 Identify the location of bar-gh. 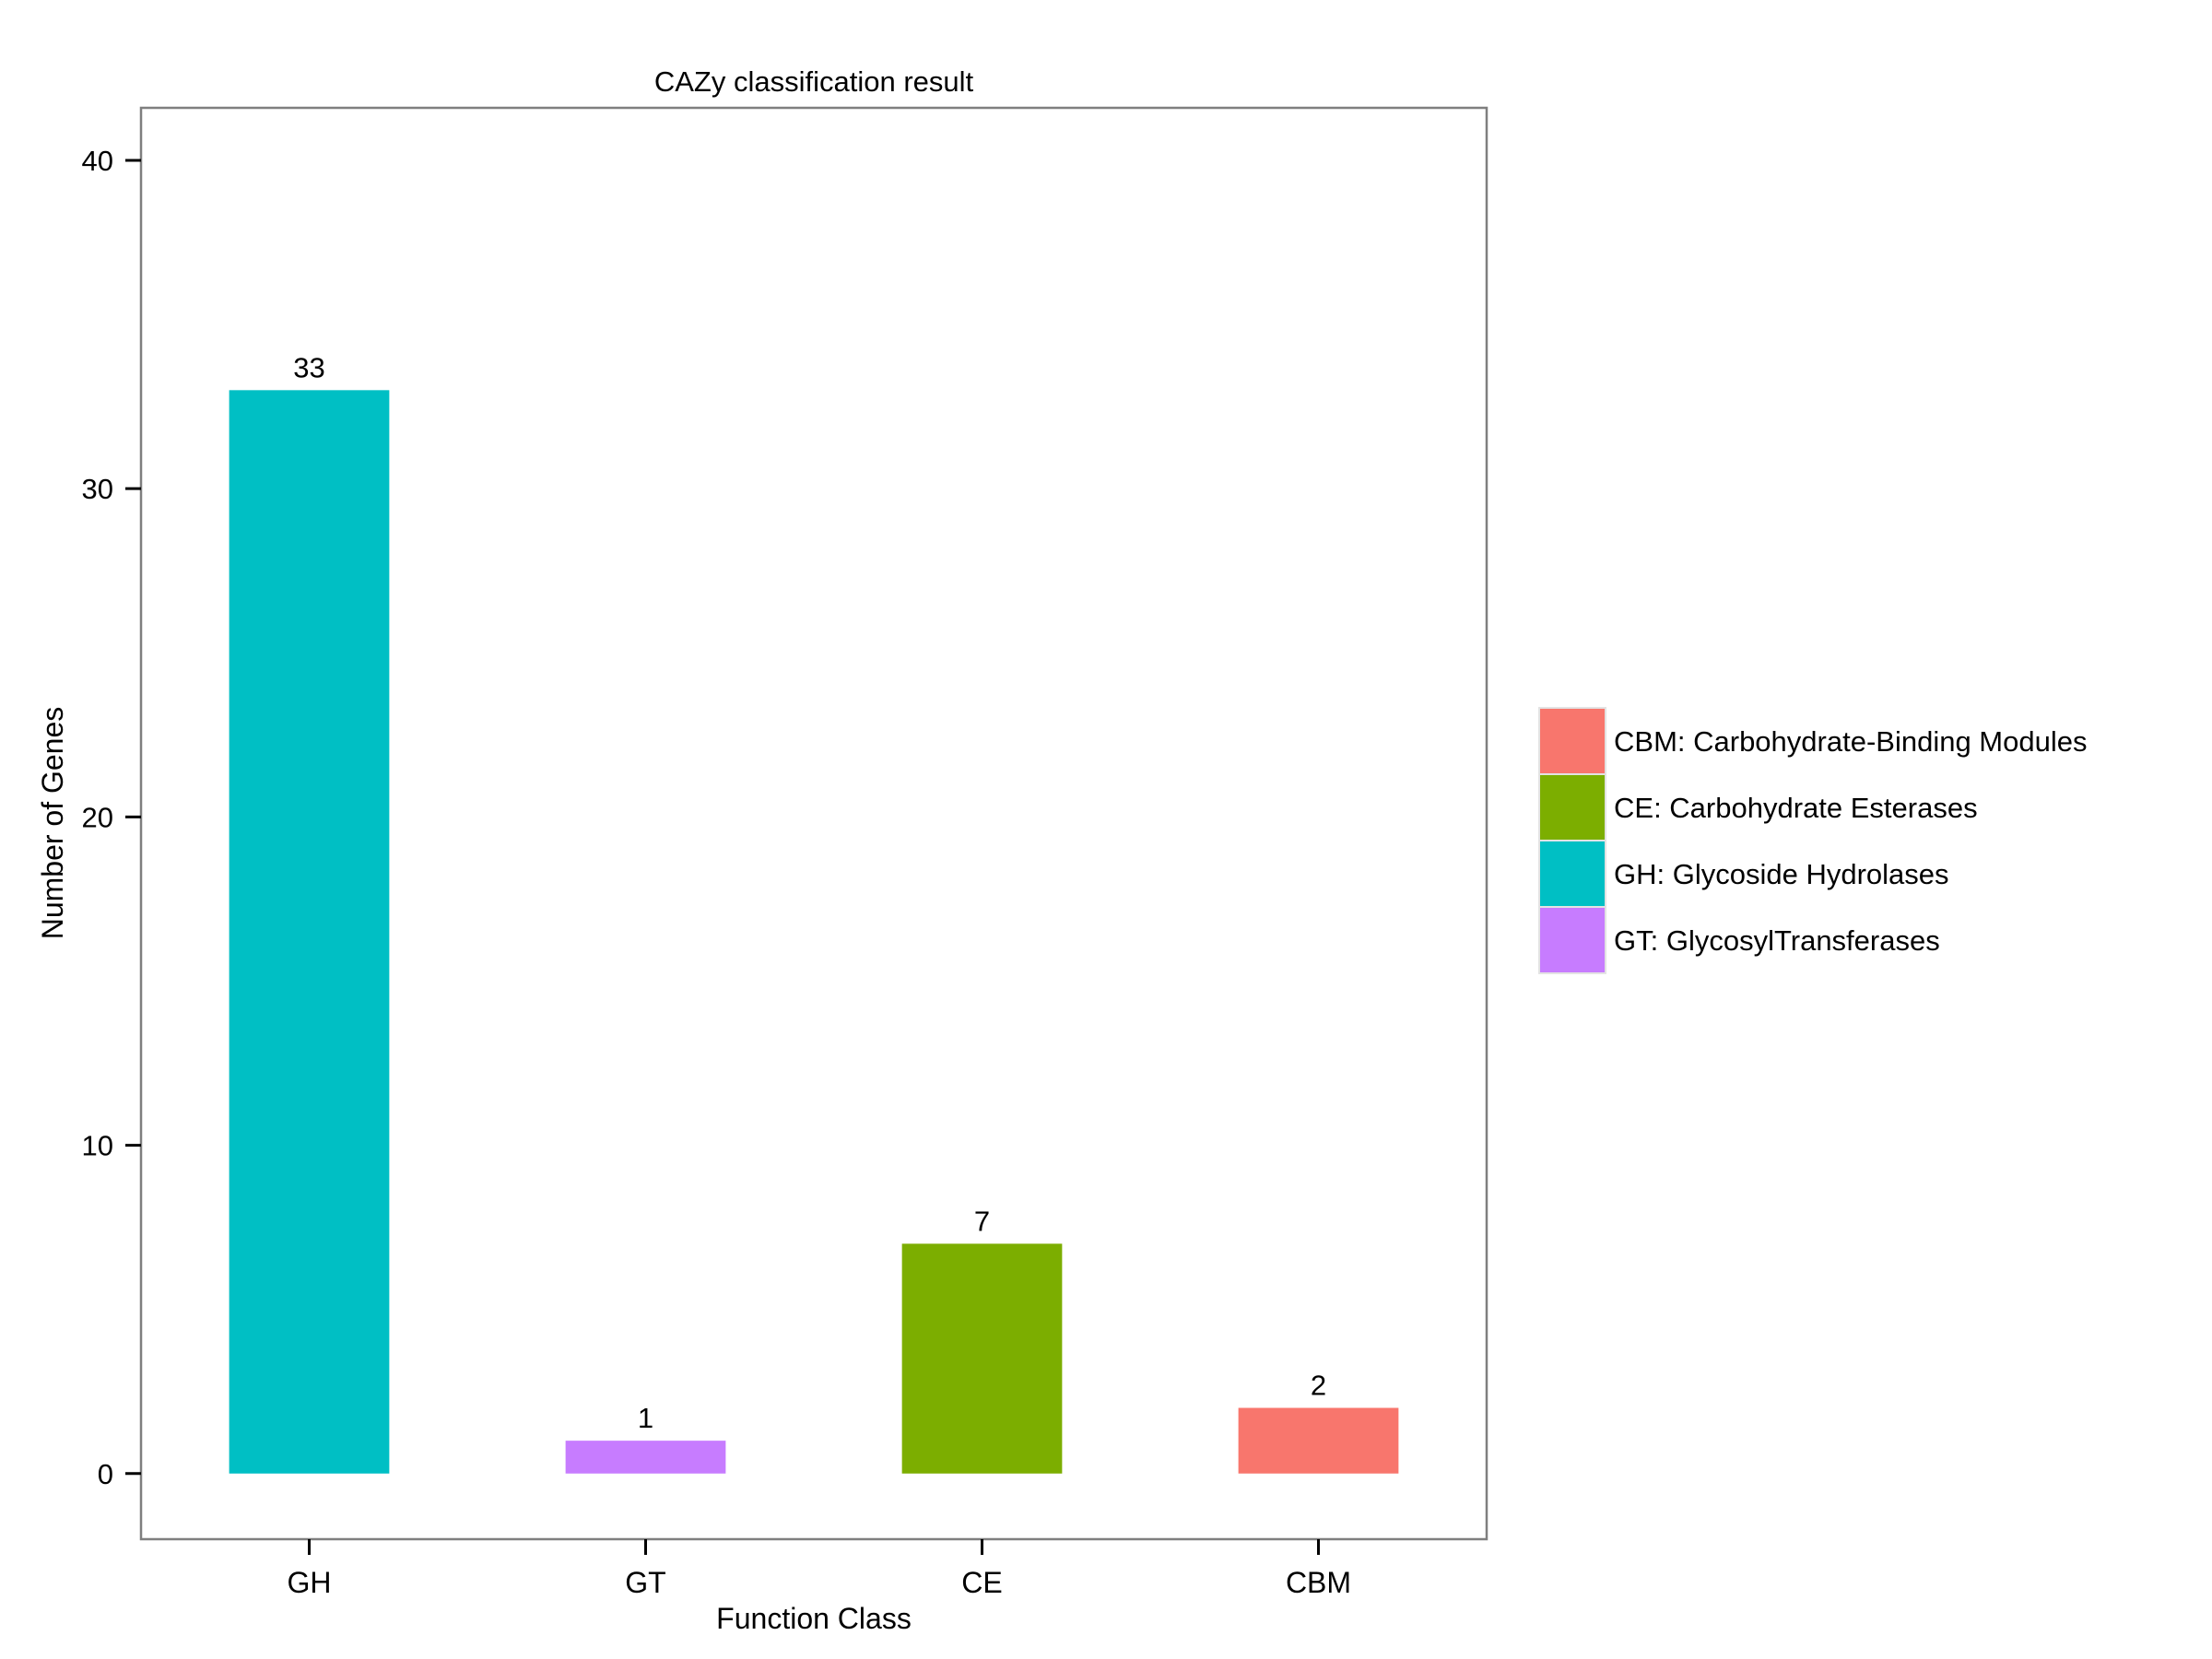
(309, 932).